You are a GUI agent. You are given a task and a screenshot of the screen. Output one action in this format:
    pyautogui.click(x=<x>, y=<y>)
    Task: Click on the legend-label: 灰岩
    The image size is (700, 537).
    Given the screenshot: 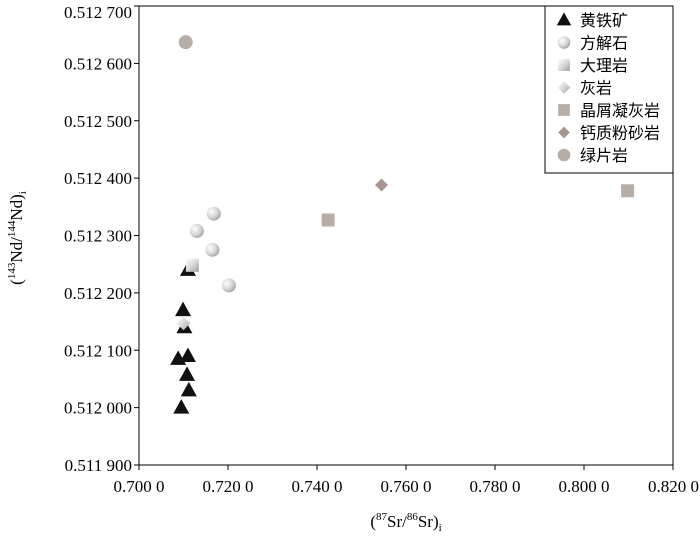 What is the action you would take?
    pyautogui.click(x=596, y=88)
    